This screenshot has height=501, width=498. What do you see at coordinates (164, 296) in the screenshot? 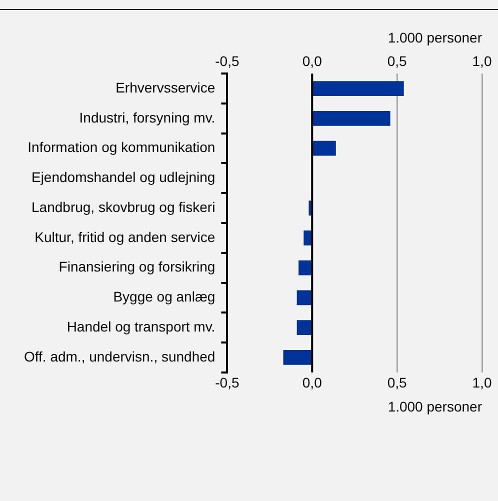
I see `y-tick-label: Bygge og anlæg` at bounding box center [164, 296].